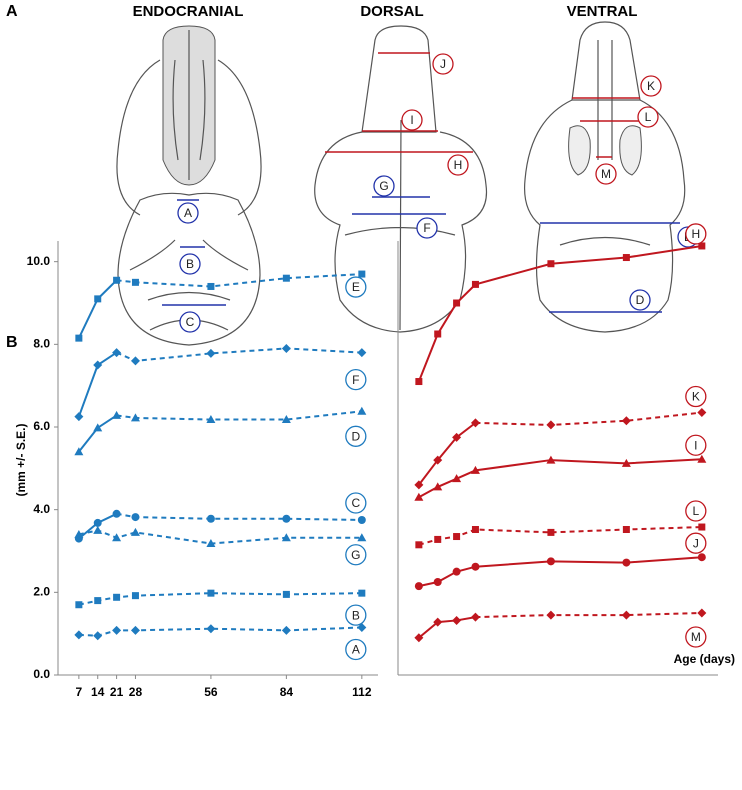  Describe the element at coordinates (41, 509) in the screenshot. I see `y-tick-label: 4.0` at that location.